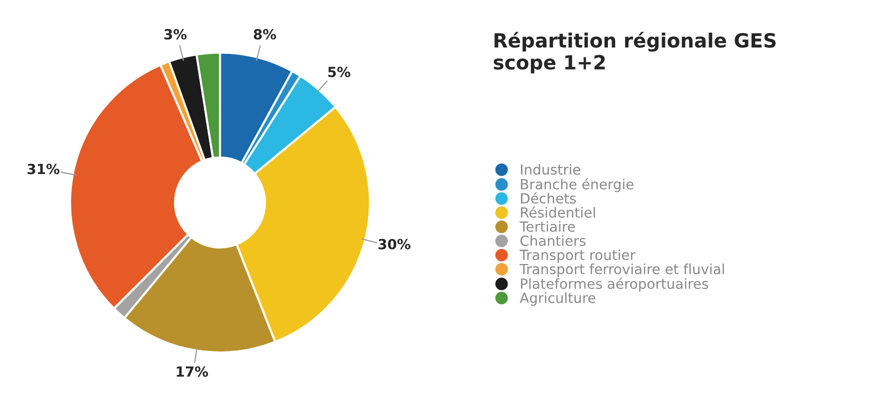 This screenshot has height=405, width=880. Describe the element at coordinates (558, 212) in the screenshot. I see `legend-label: Résidentiel` at that location.